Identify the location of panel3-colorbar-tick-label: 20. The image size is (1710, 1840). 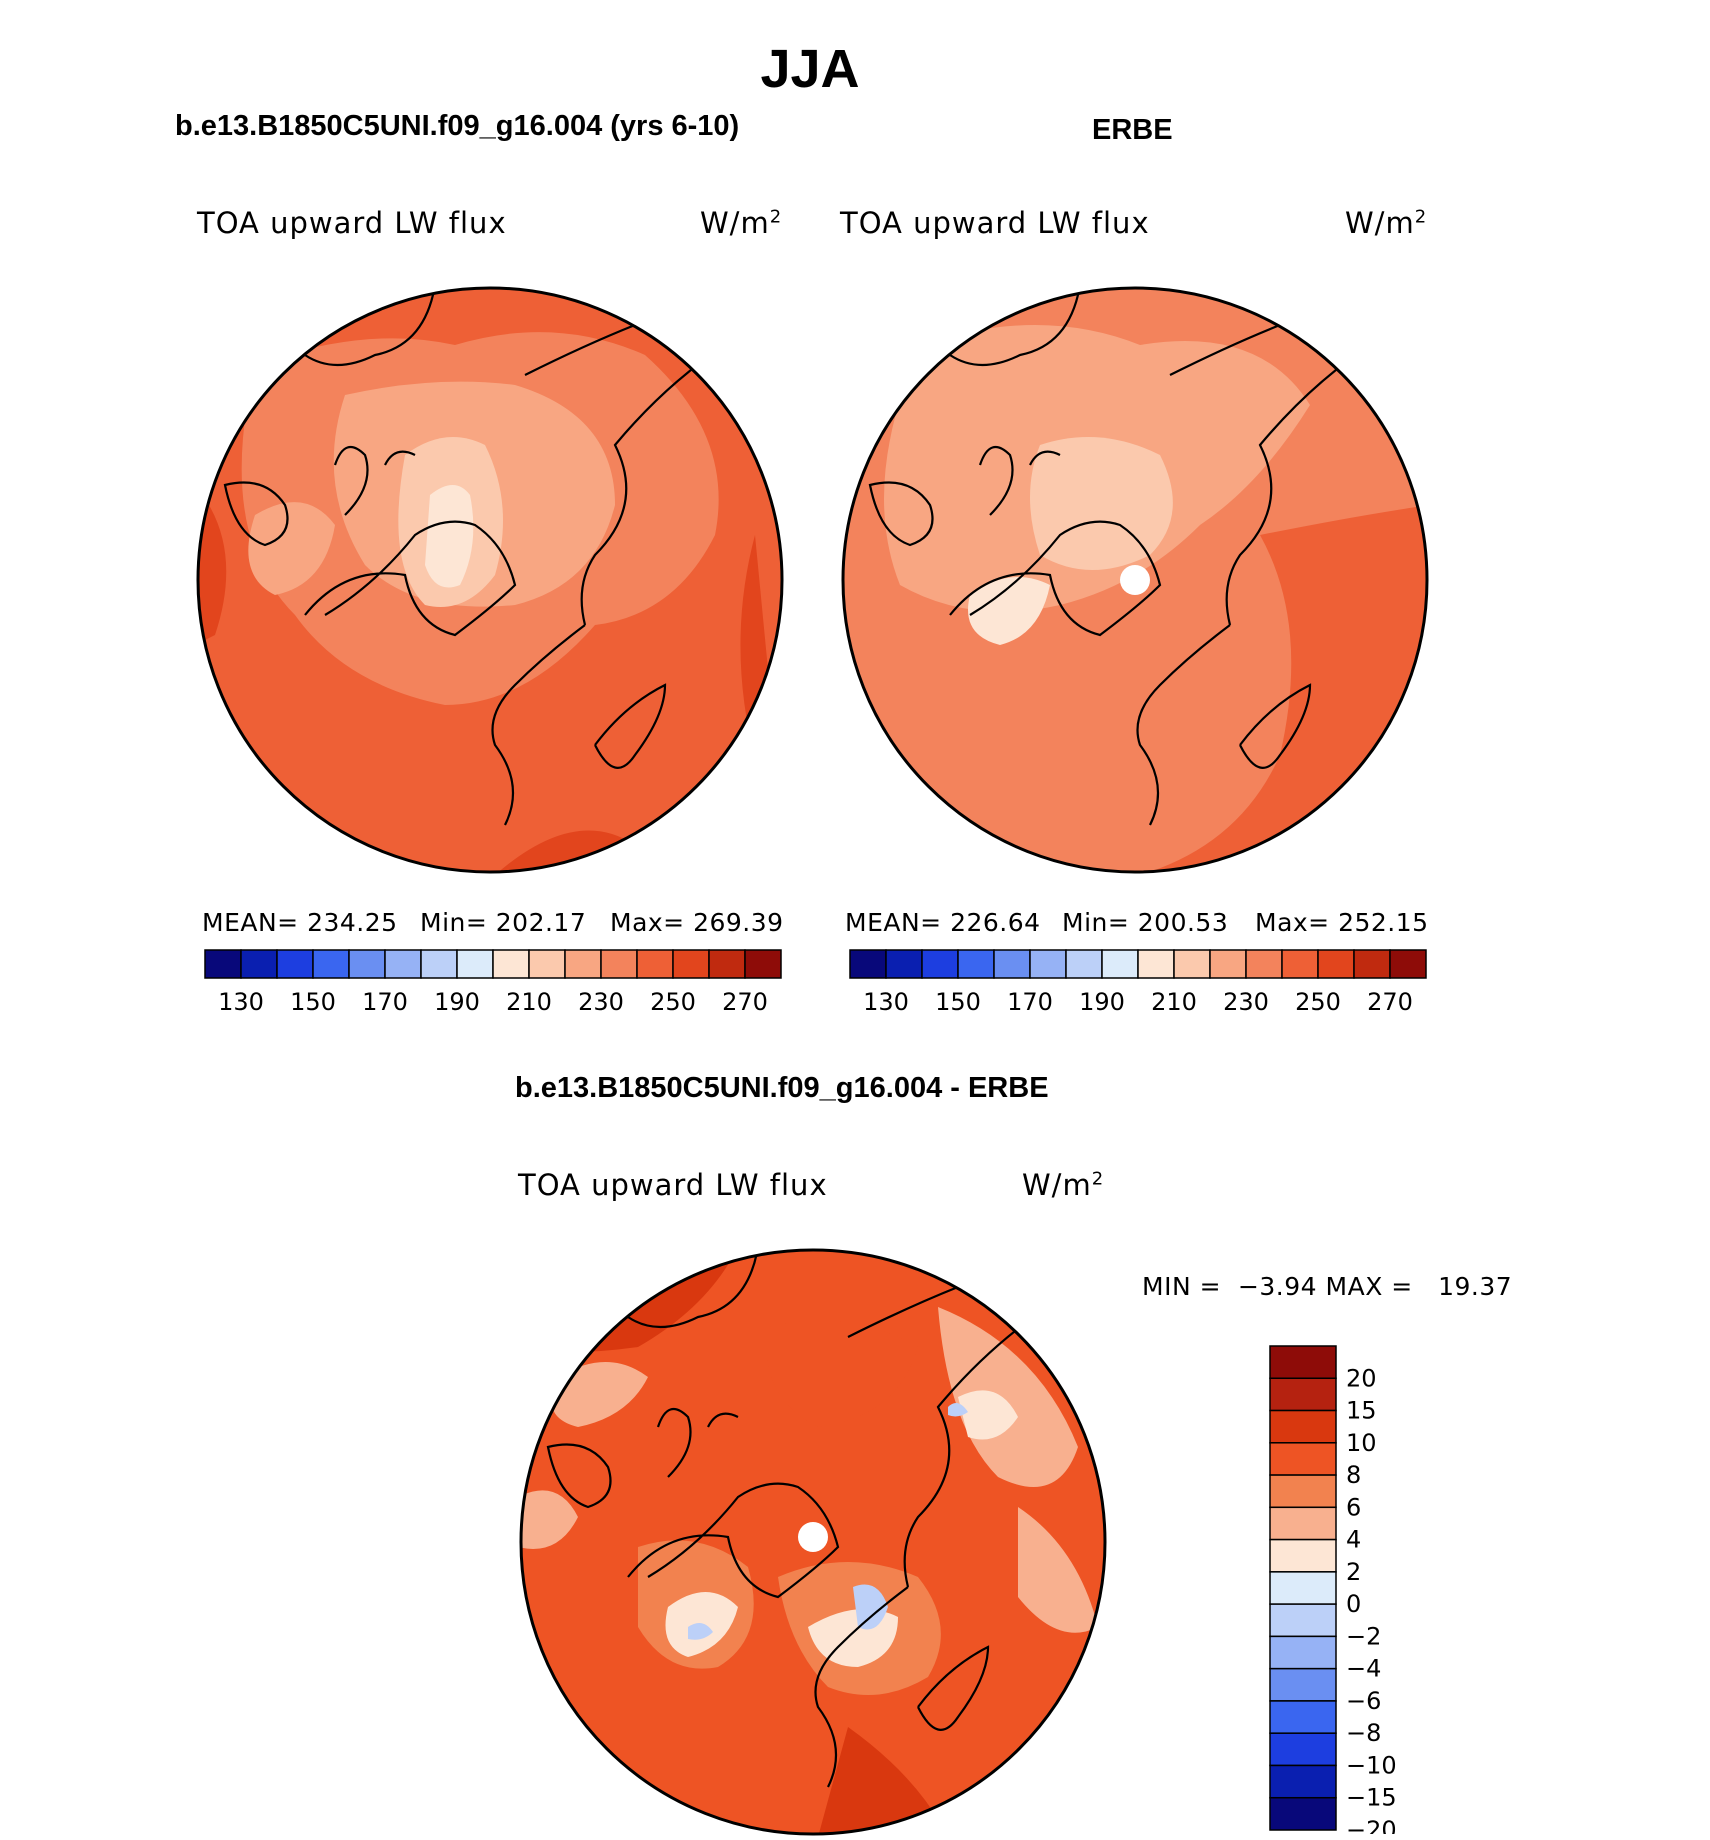
(1361, 1378).